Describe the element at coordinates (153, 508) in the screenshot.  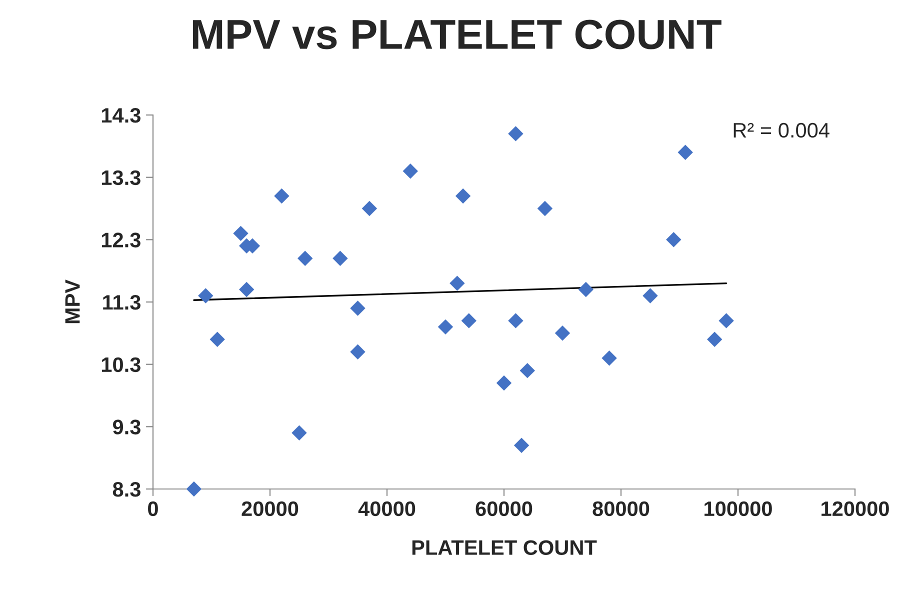
I see `x-tick-label: 0` at that location.